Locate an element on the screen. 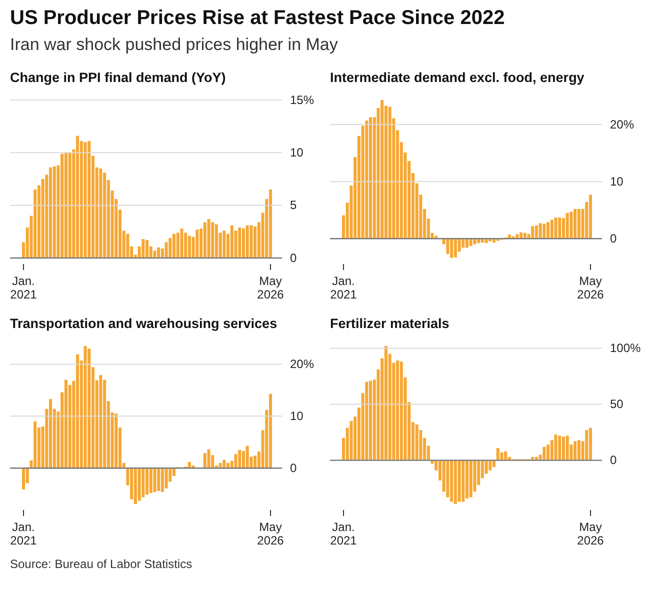 This screenshot has height=599, width=663. source-note: Source: Bureau of Labor Statistics is located at coordinates (101, 564).